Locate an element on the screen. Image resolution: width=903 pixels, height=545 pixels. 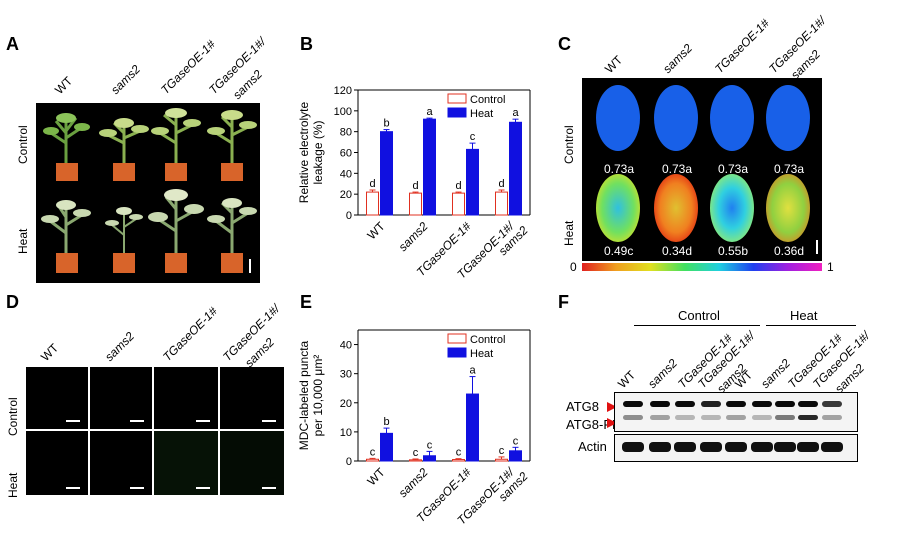
micro-control-tgase-sams2 is located at coordinates (252, 398).